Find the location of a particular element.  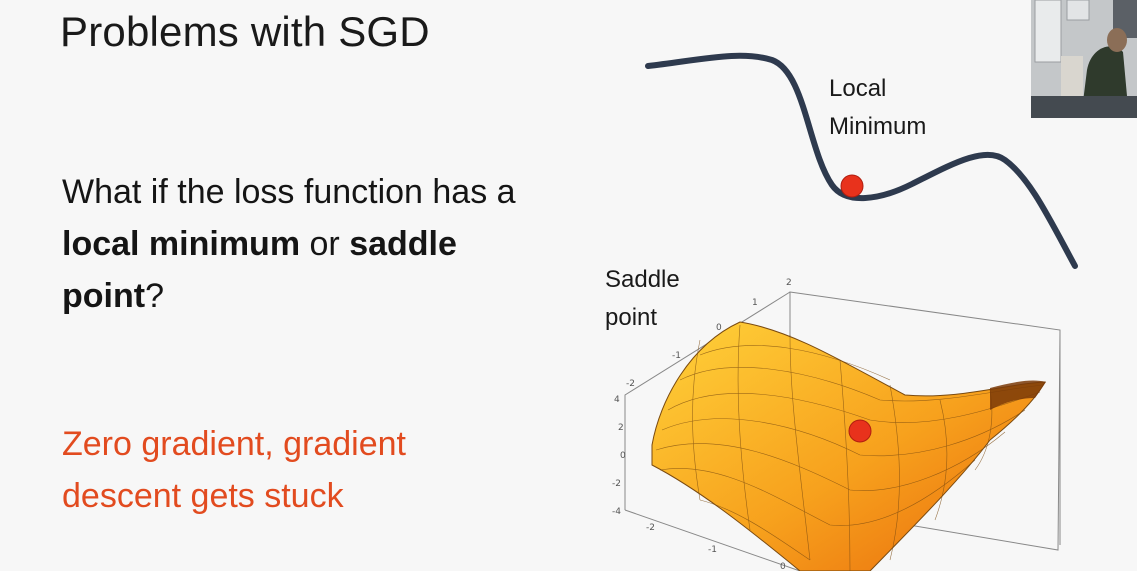

tick-v-0: 0 is located at coordinates (623, 456).